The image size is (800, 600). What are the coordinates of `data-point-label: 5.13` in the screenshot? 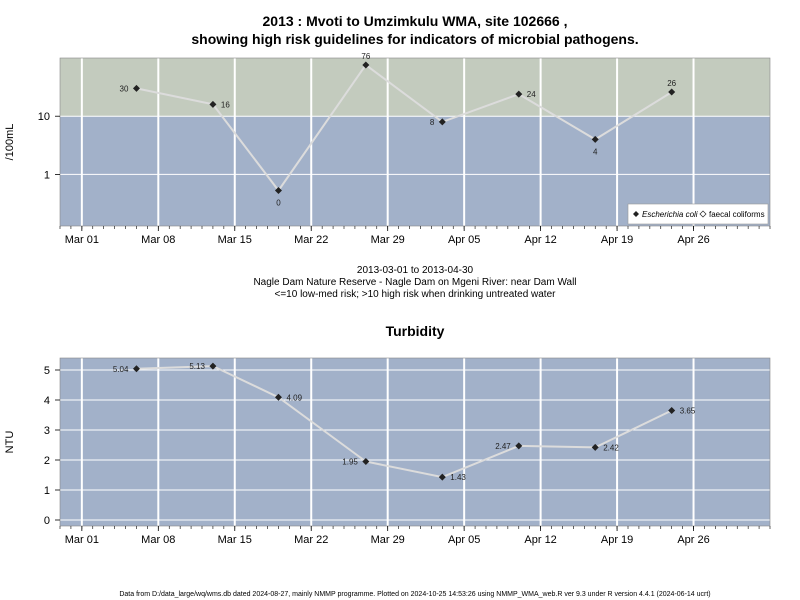 It's located at (197, 366).